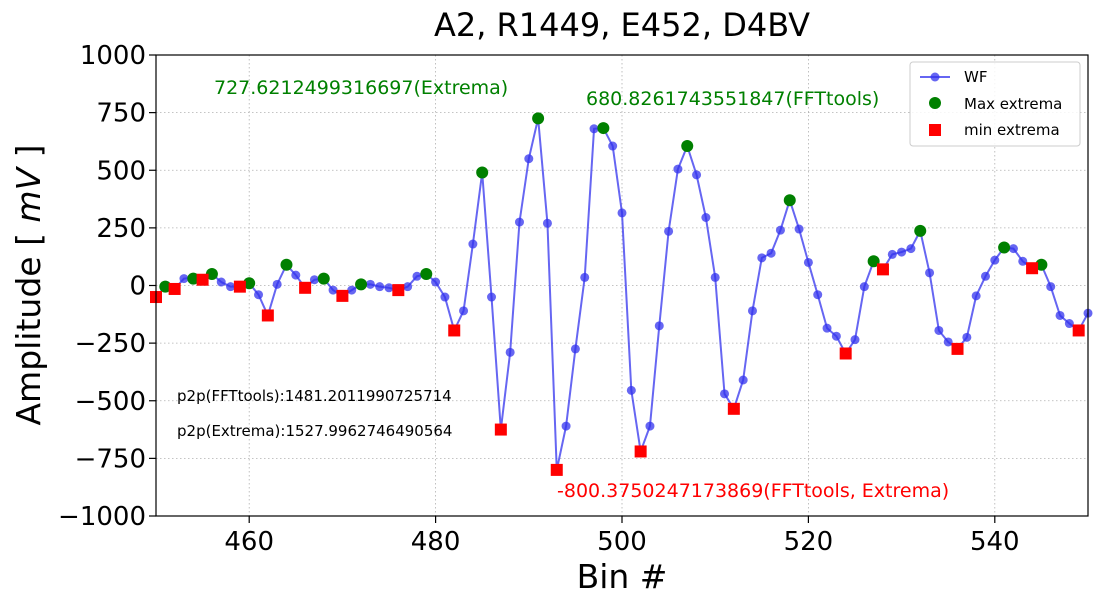 The width and height of the screenshot is (1097, 603). Describe the element at coordinates (28, 155) in the screenshot. I see `y-axis-label-suffix: ]` at that location.